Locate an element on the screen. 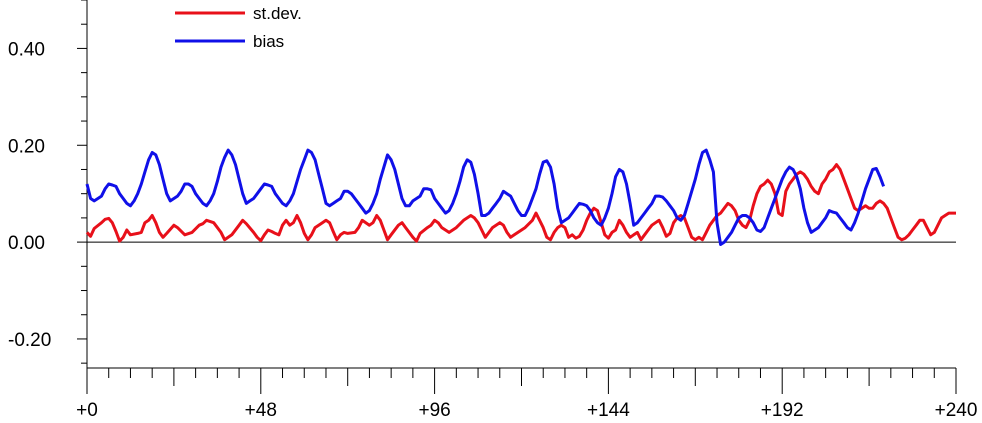 The height and width of the screenshot is (423, 982). legend-label: st.dev. is located at coordinates (277, 13).